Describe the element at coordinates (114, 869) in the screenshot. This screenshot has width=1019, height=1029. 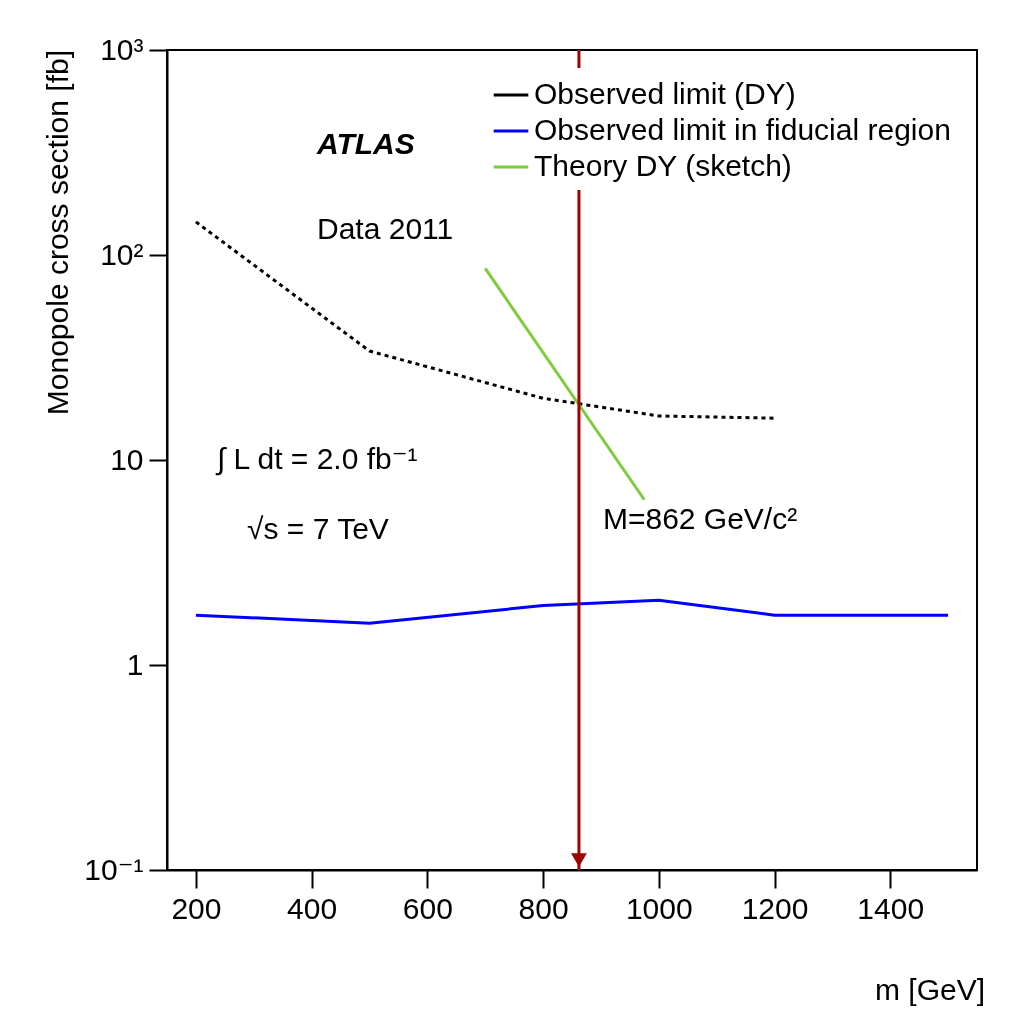
I see `y-tick-label: 10⁻¹` at that location.